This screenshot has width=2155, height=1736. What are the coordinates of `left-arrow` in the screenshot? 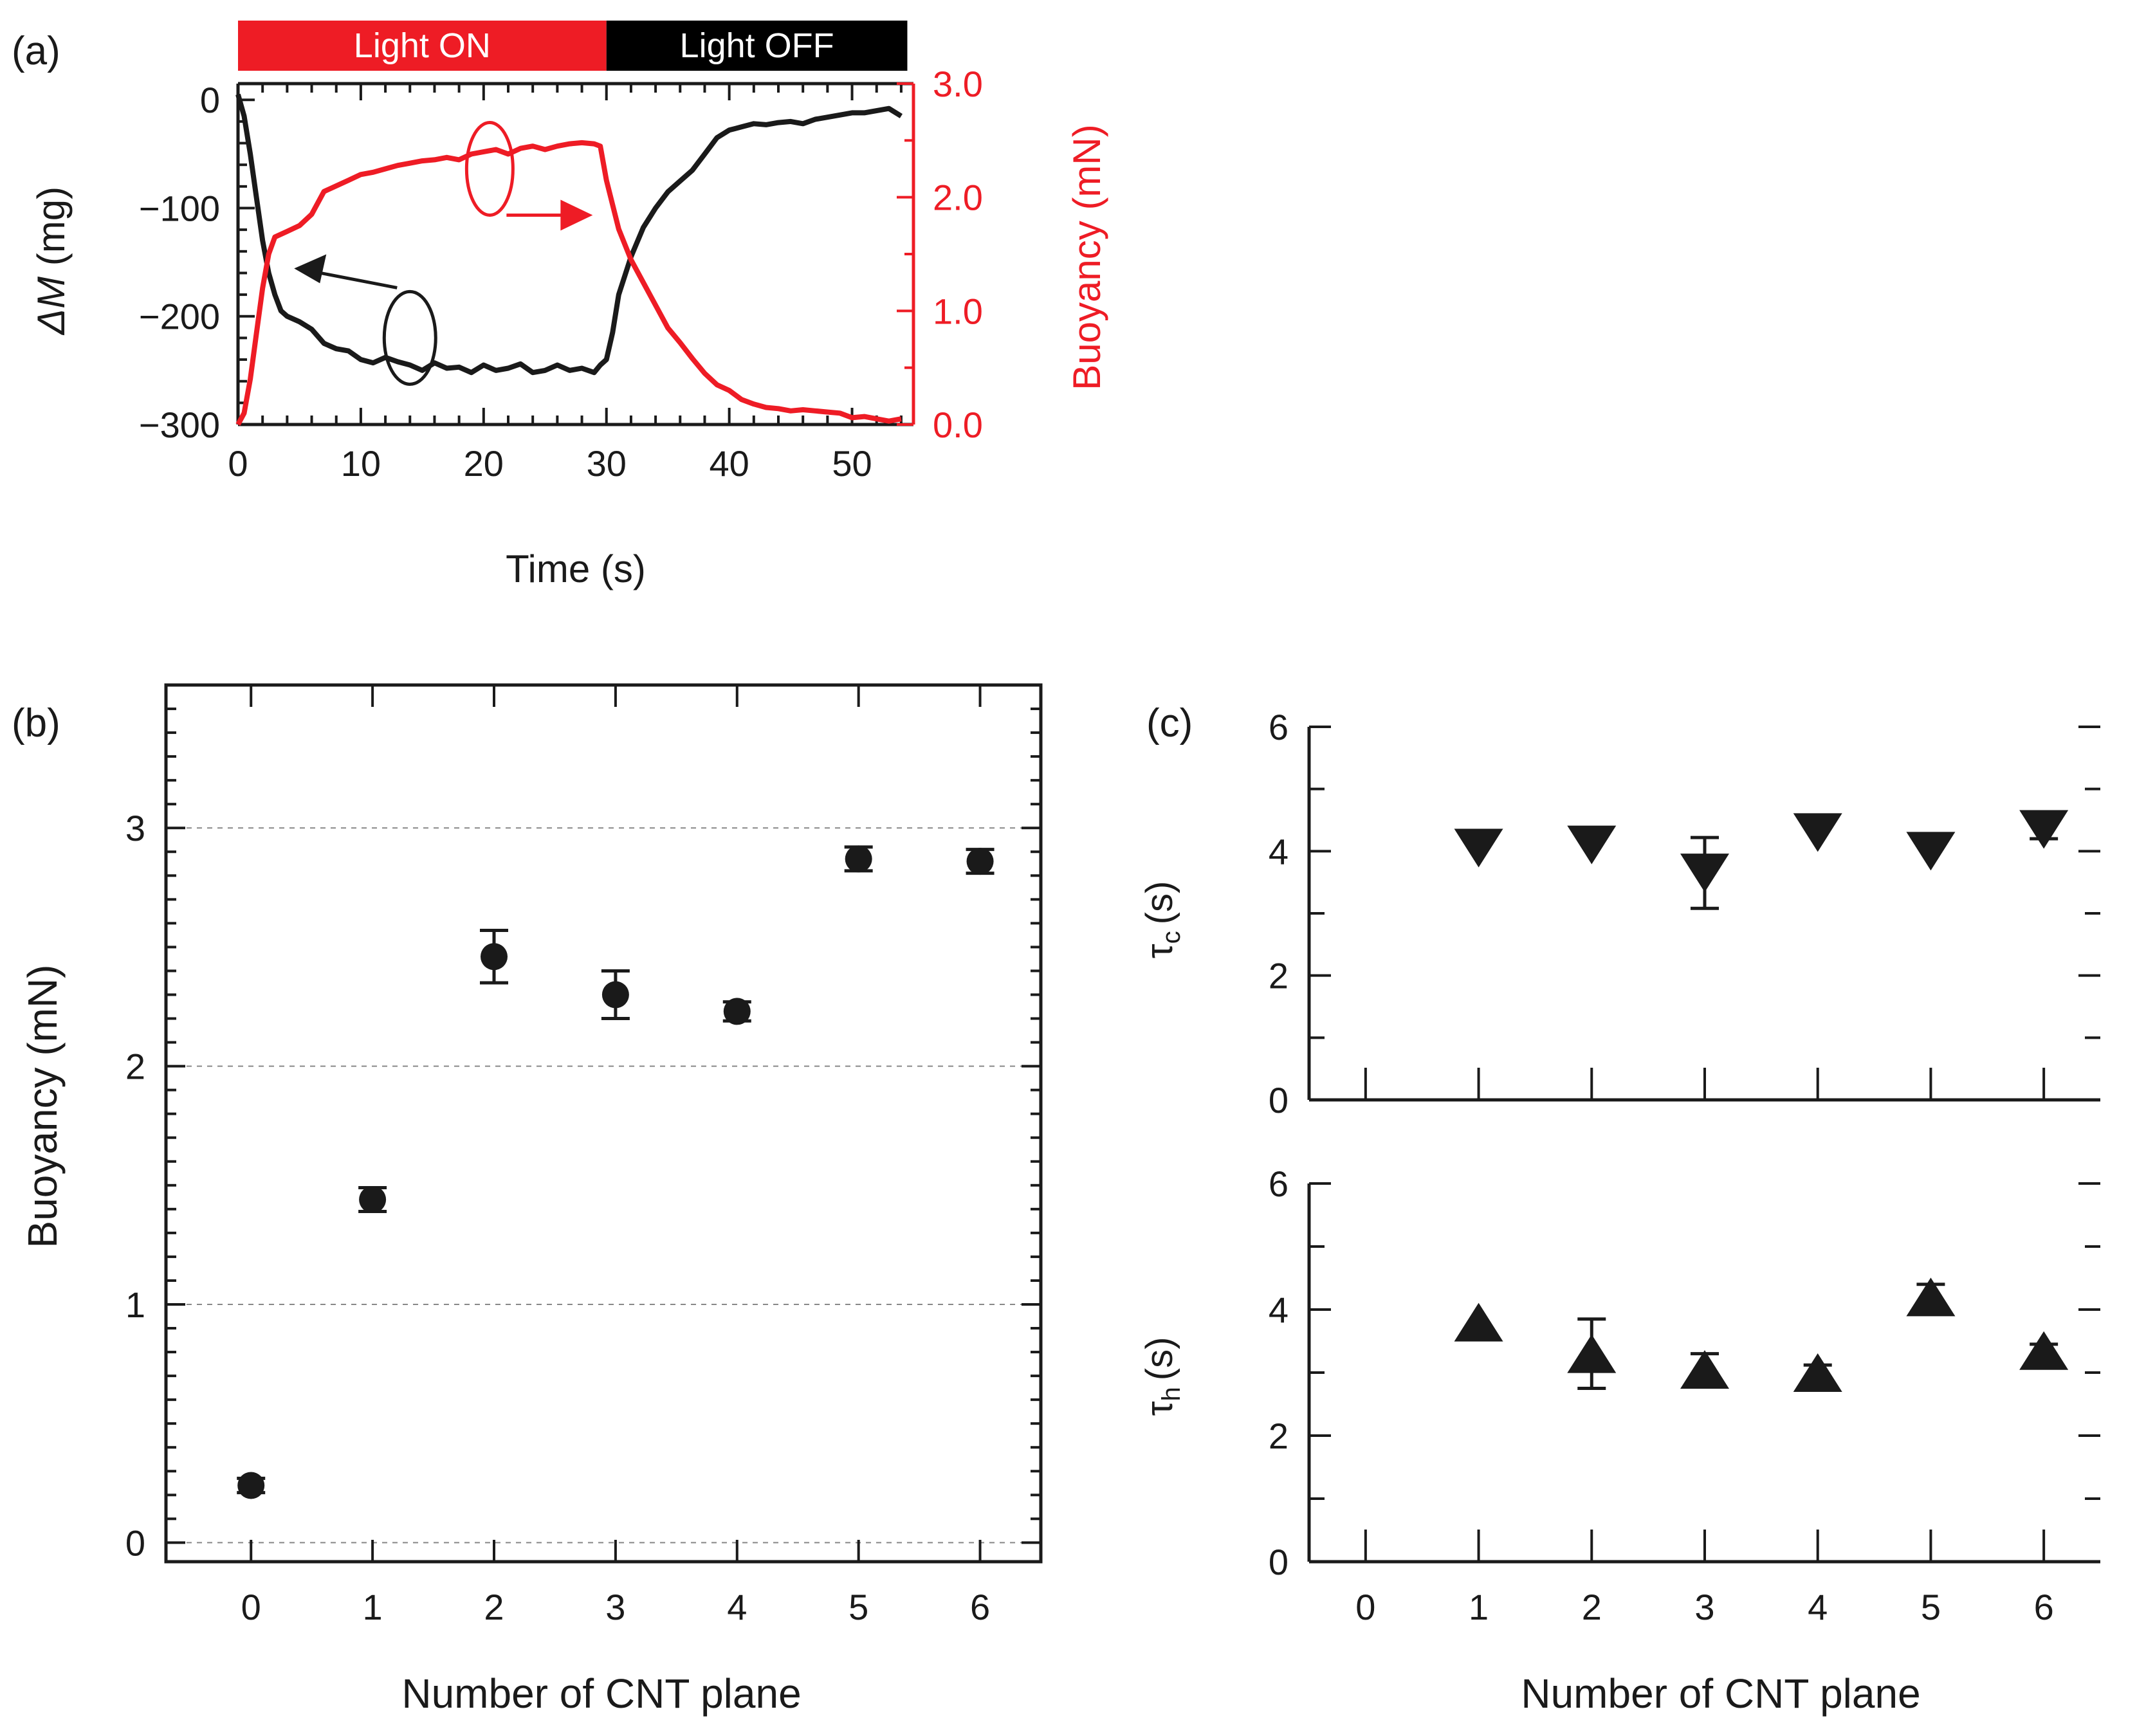 It's located at (346, 271).